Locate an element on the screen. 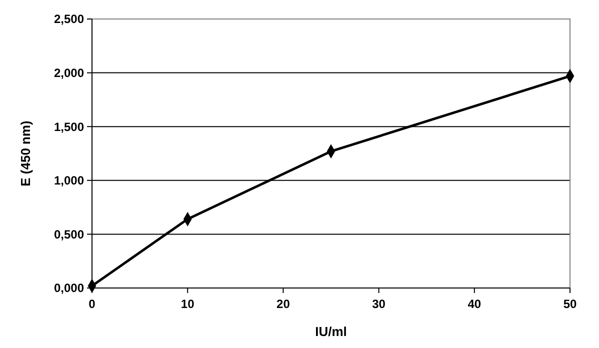  y-tick-label: 1,000 is located at coordinates (69, 181).